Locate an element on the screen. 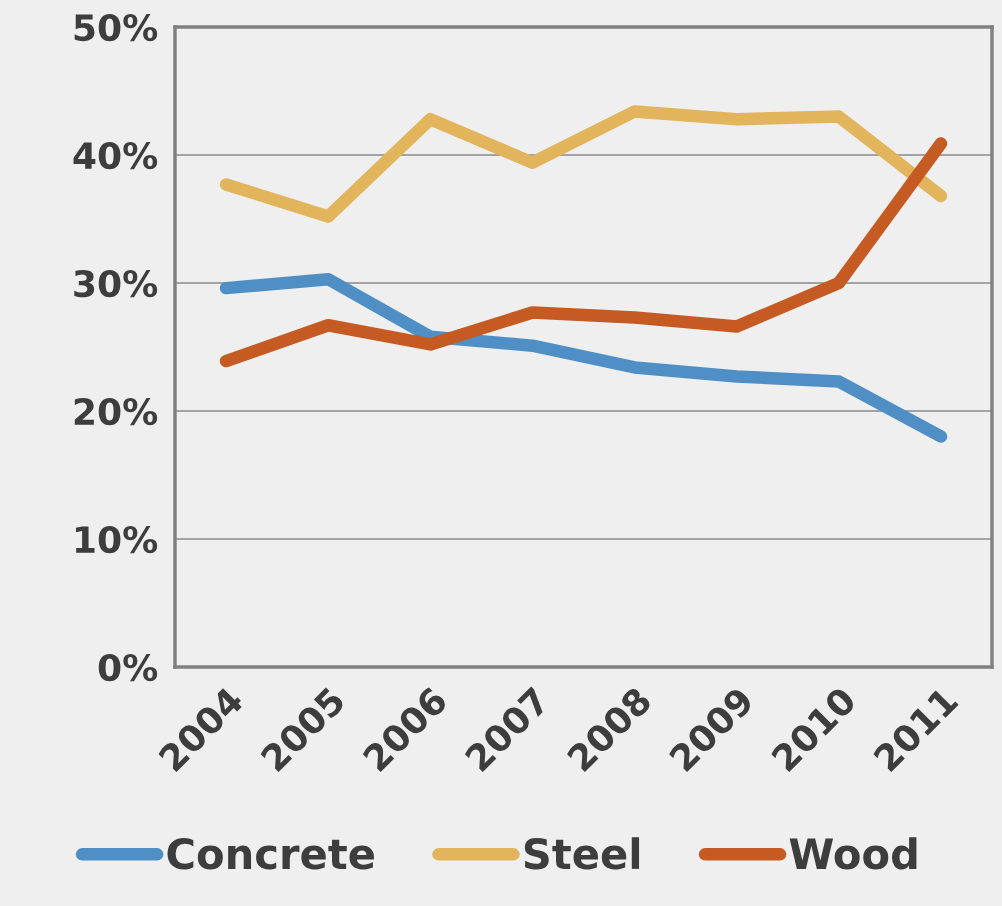 The image size is (1002, 906). y-tick-label: 0% is located at coordinates (128, 667).